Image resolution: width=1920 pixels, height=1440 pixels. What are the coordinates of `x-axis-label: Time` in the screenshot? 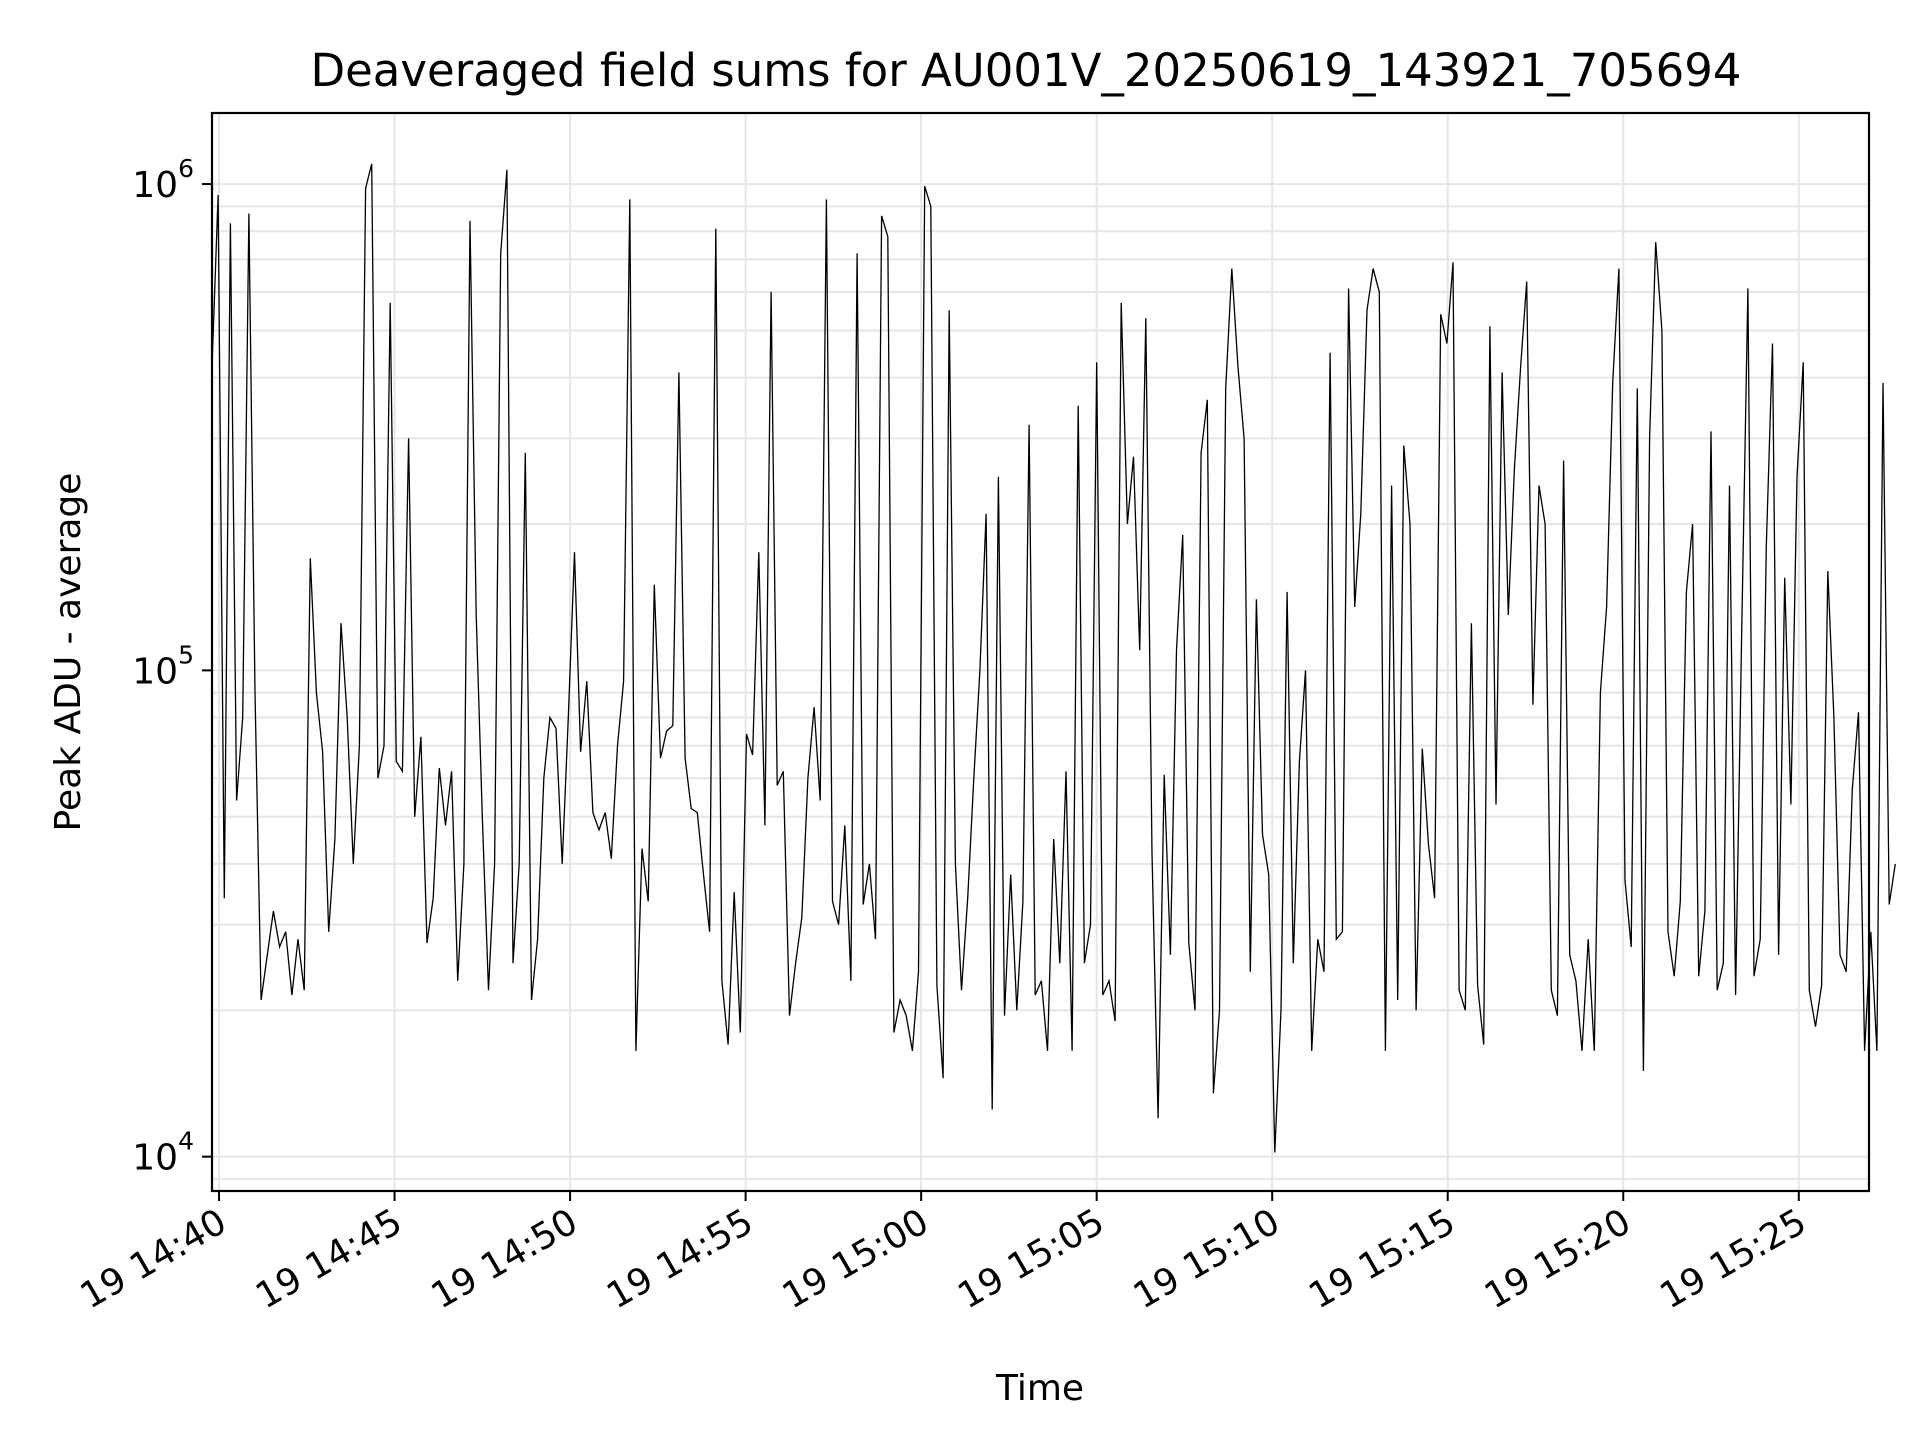 It's located at (1039, 1388).